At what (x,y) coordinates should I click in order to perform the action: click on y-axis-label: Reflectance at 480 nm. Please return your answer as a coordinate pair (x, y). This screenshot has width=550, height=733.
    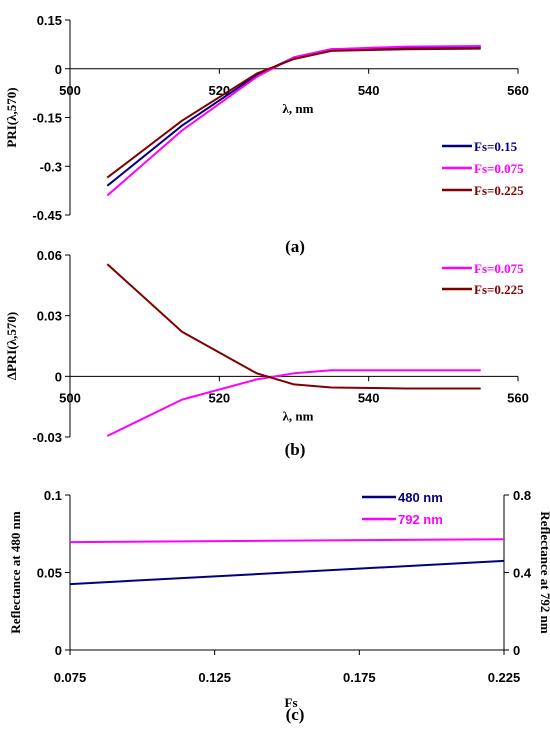
    Looking at the image, I should click on (15, 572).